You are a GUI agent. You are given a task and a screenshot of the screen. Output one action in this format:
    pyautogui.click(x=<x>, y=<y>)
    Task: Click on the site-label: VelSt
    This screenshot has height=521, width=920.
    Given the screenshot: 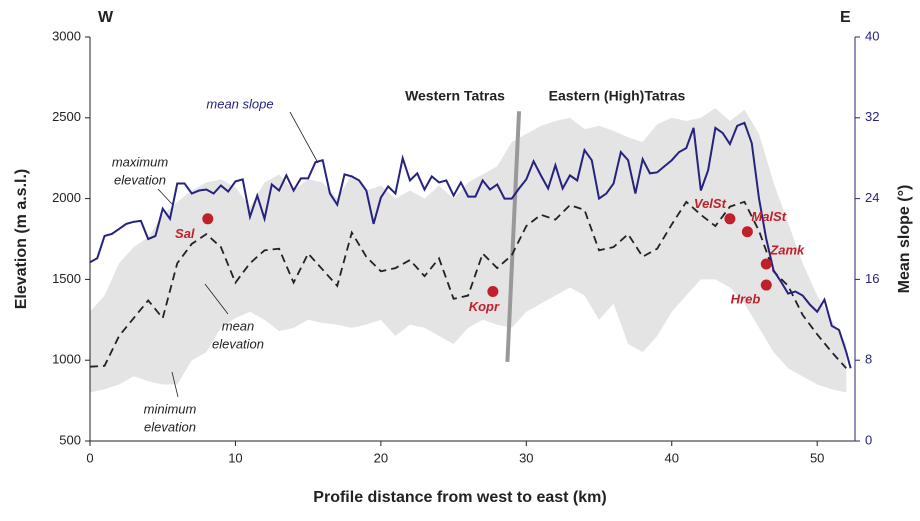 What is the action you would take?
    pyautogui.click(x=710, y=203)
    